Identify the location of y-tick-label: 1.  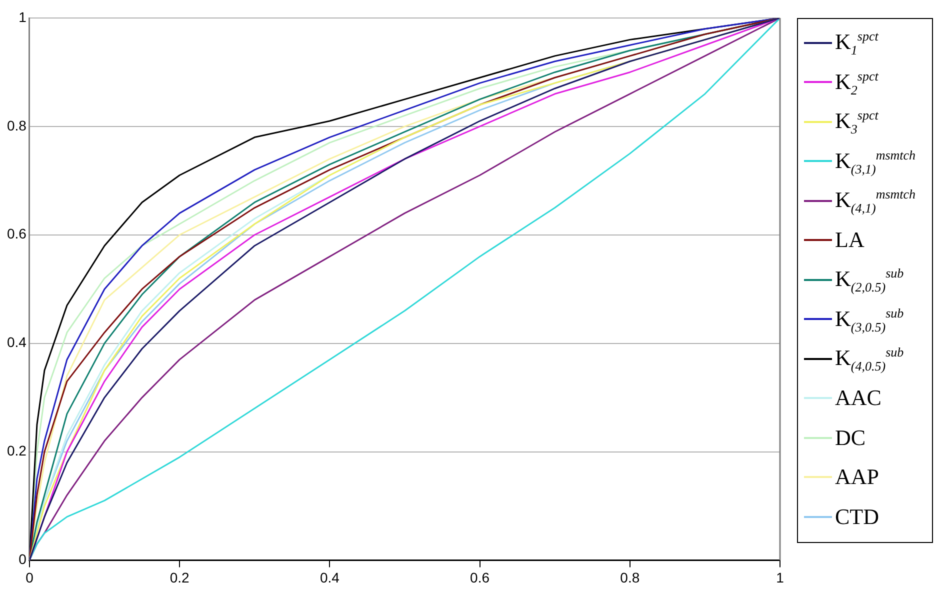
(22, 16).